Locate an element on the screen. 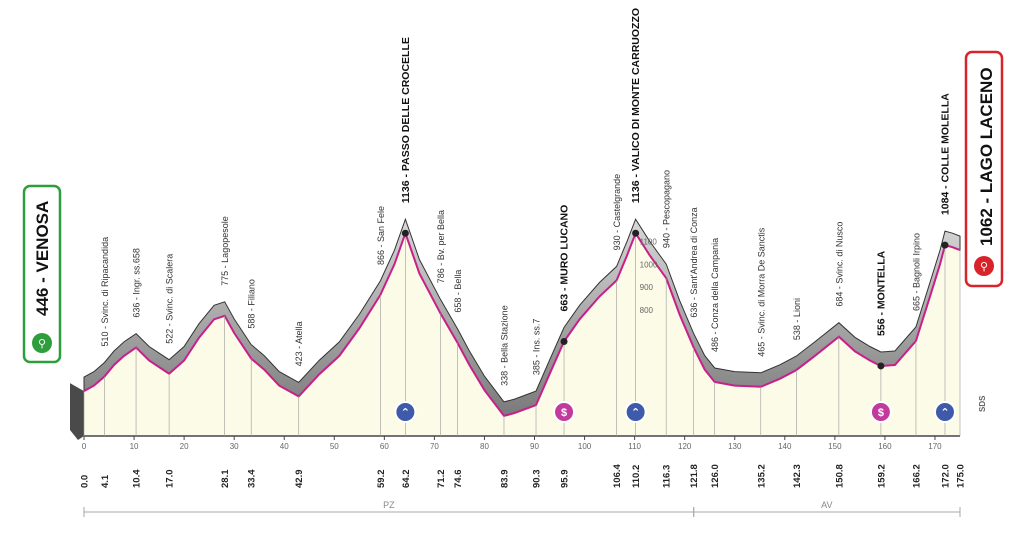 Image resolution: width=1024 pixels, height=542 pixels. distance-tick-label: 20 is located at coordinates (184, 446).